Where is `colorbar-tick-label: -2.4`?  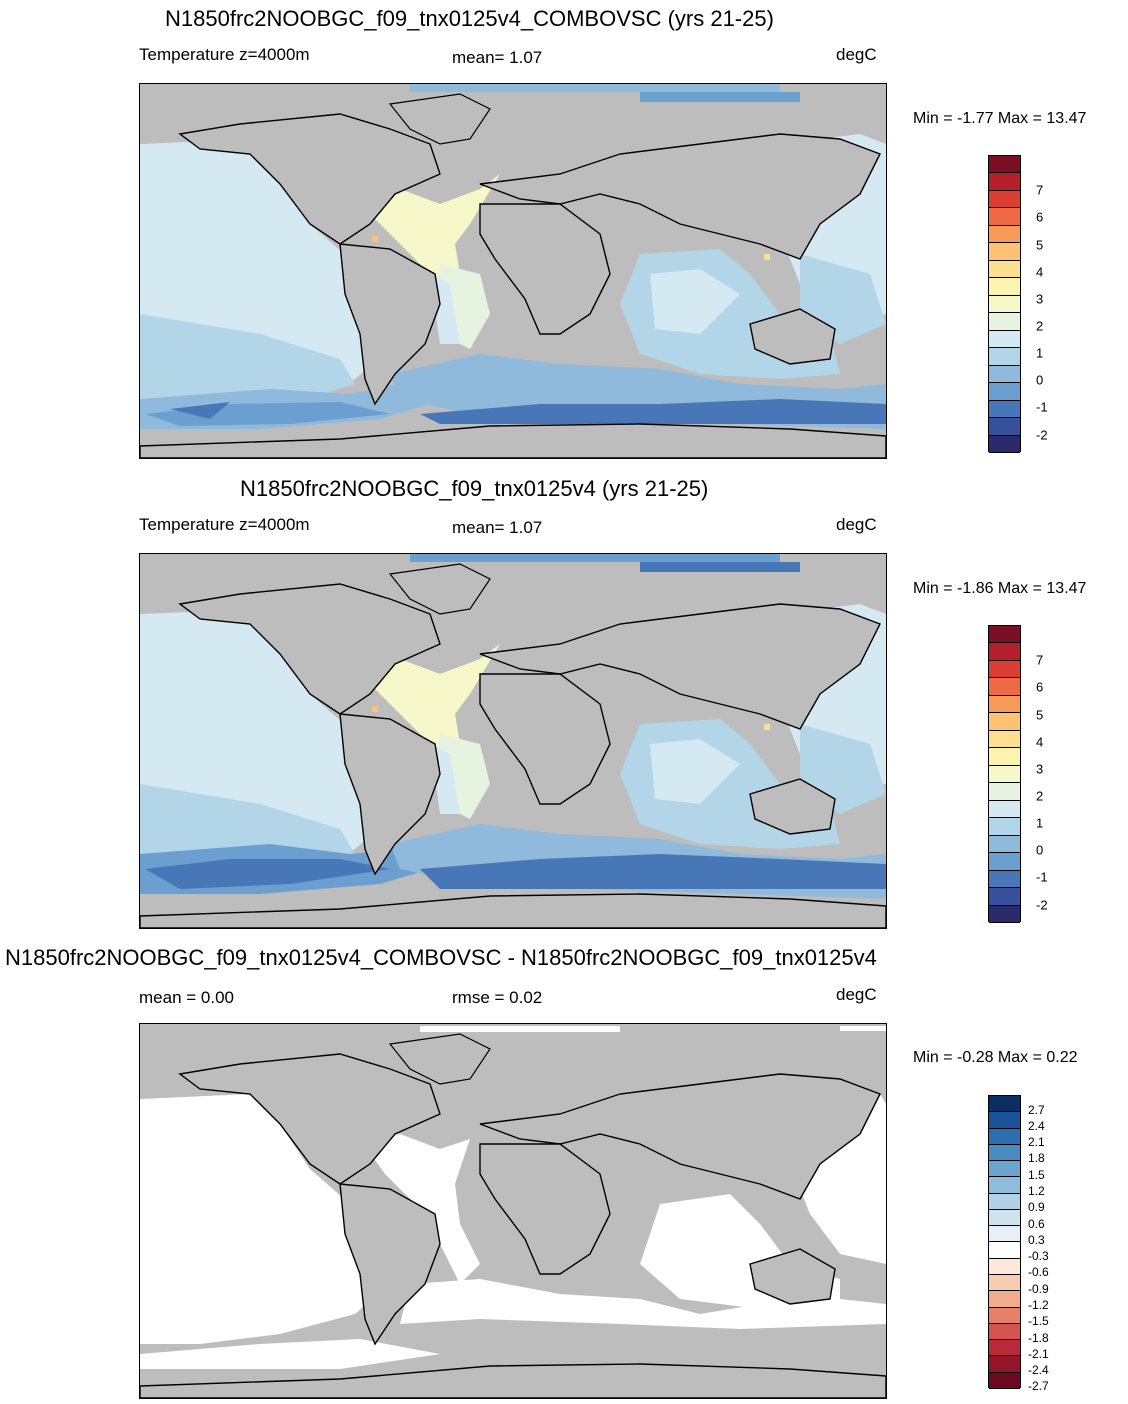 colorbar-tick-label: -2.4 is located at coordinates (1038, 1370).